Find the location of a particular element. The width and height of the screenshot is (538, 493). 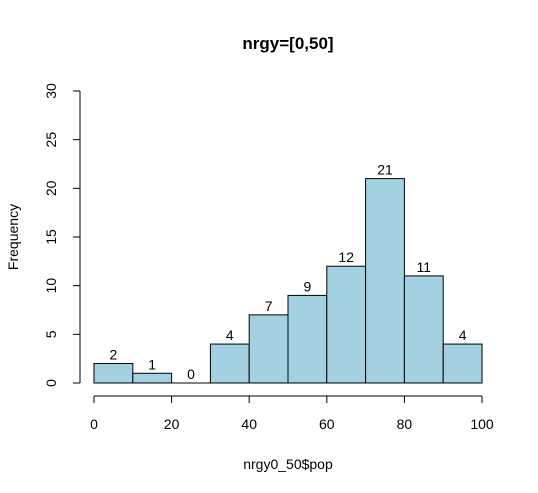

x-axis: 0 20 40 60 80 100 is located at coordinates (292, 413).